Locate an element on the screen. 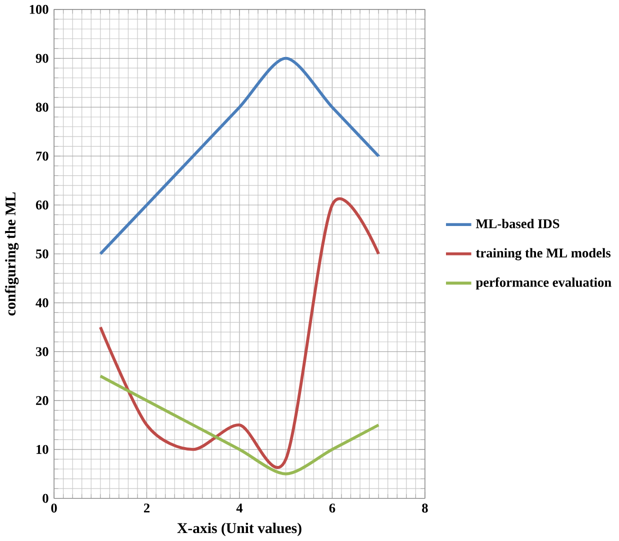  x-axis-title: X-axis (Unit values) is located at coordinates (239, 529).